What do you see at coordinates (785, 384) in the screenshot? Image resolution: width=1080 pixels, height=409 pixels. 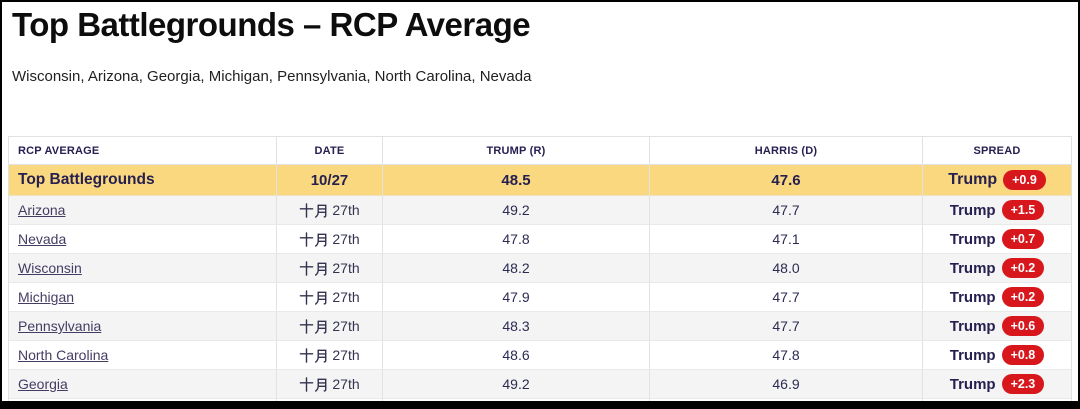 I see `harris-value: 46.9` at bounding box center [785, 384].